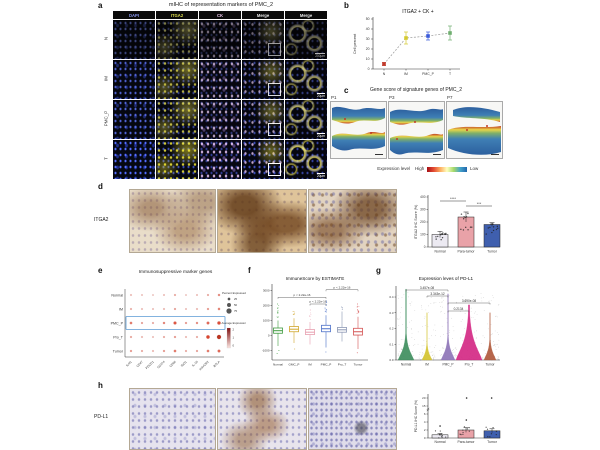 The image size is (600, 450). I want to click on svg-text: 75, so click(236, 311).